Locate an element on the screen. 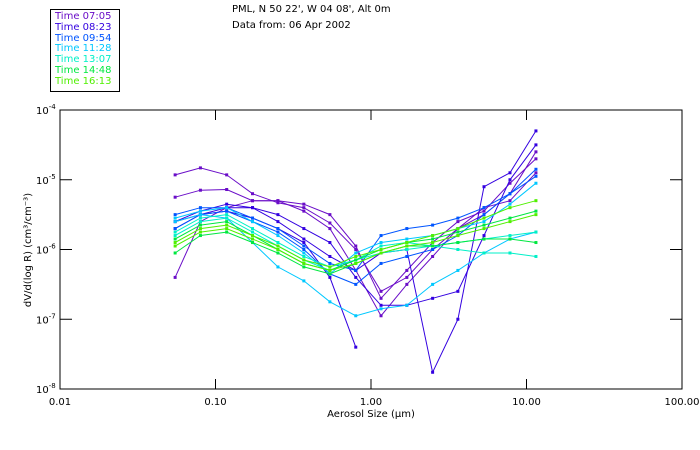  legend-item: Time 08:23 is located at coordinates (83, 27).